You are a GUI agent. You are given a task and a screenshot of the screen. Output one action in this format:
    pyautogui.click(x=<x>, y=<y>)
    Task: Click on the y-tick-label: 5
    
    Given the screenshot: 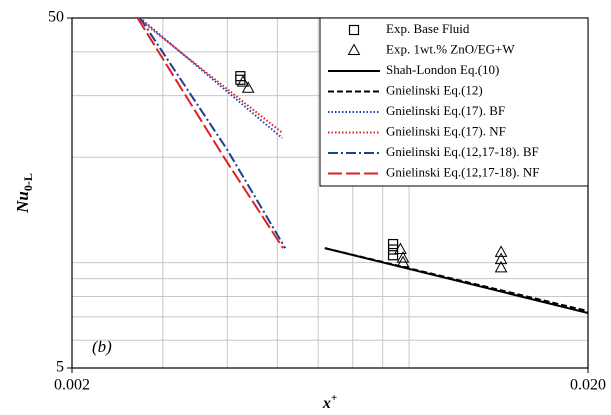 What is the action you would take?
    pyautogui.click(x=60, y=367)
    